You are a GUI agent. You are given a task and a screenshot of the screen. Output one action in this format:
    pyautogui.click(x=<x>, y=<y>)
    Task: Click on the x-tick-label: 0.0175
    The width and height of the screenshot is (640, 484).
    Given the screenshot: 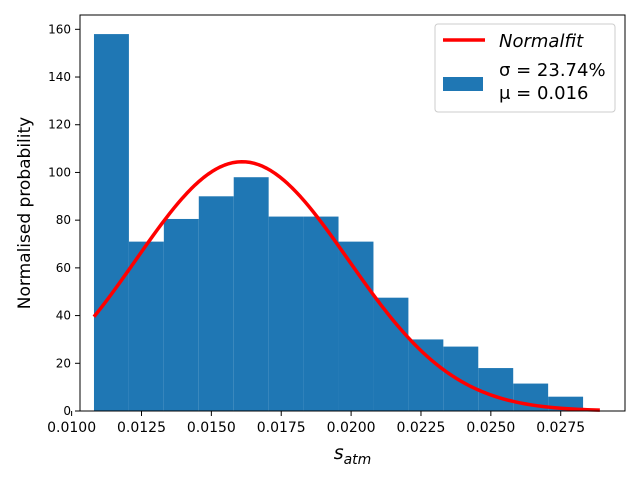 What is the action you would take?
    pyautogui.click(x=281, y=428)
    